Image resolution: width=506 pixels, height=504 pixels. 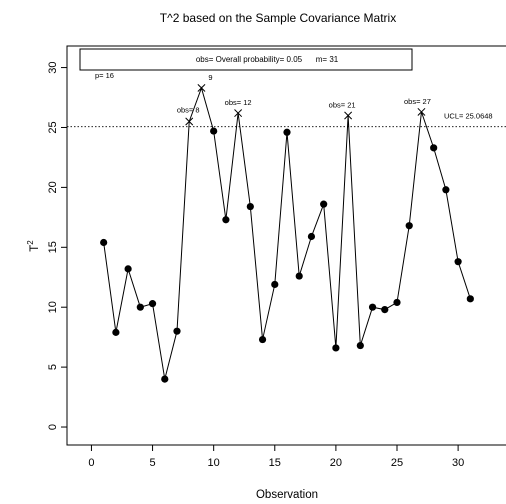 What do you see at coordinates (327, 59) in the screenshot?
I see `info-box-m: m= 31` at bounding box center [327, 59].